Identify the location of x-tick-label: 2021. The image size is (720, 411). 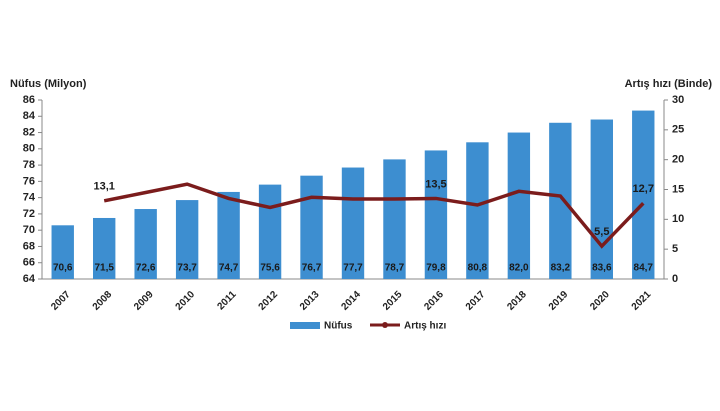
(642, 301).